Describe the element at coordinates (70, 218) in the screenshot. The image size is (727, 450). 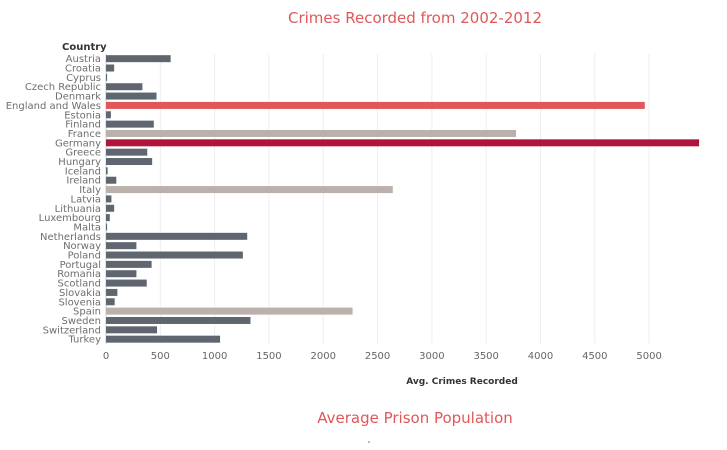
I see `category-label: Luxembourg` at that location.